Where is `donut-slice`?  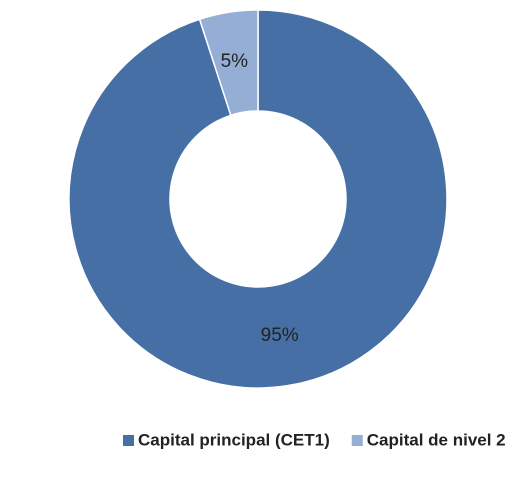 donut-slice is located at coordinates (228, 63).